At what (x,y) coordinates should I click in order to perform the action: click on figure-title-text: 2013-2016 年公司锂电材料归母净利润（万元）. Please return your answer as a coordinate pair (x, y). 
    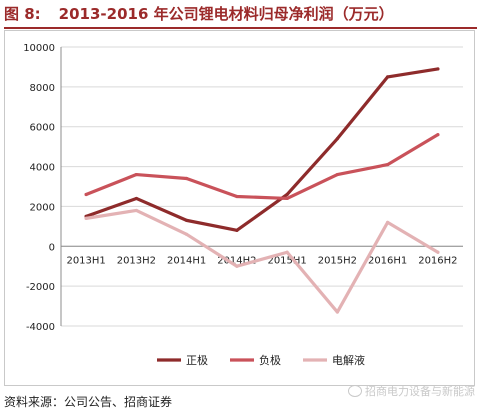
    Looking at the image, I should click on (226, 14).